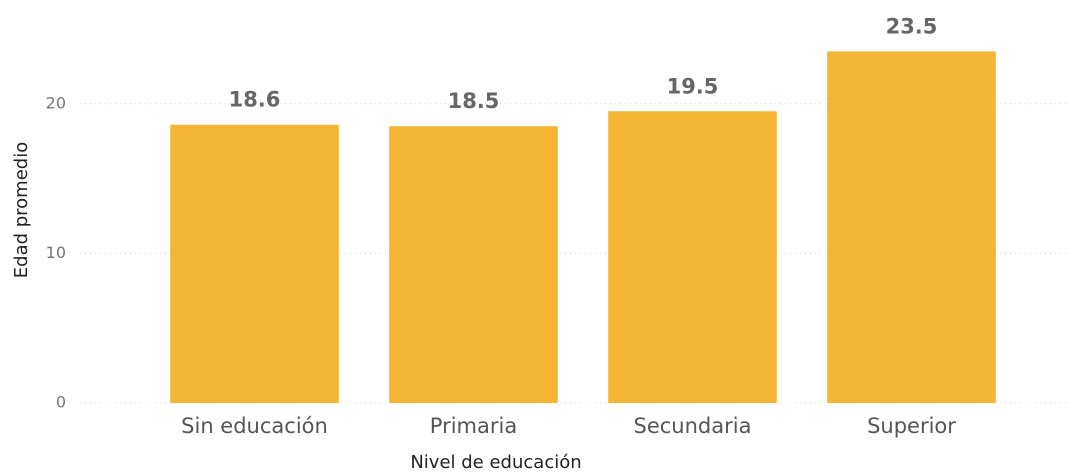 Image resolution: width=1075 pixels, height=473 pixels. What do you see at coordinates (495, 462) in the screenshot?
I see `x-axis-title: Nivel de educación` at bounding box center [495, 462].